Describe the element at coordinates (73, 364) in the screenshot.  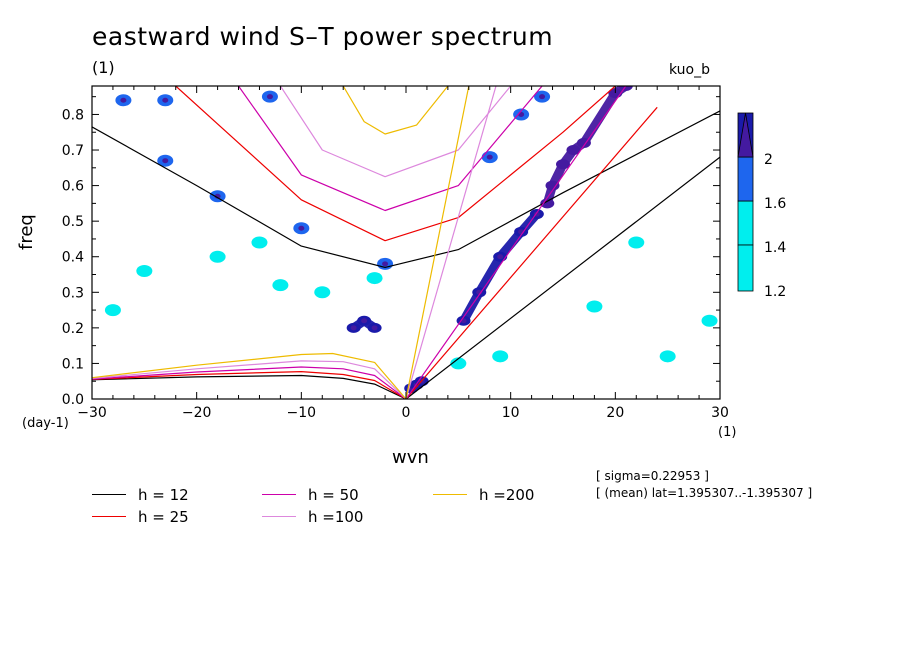
I see `y-tick-label: 0.1` at that location.